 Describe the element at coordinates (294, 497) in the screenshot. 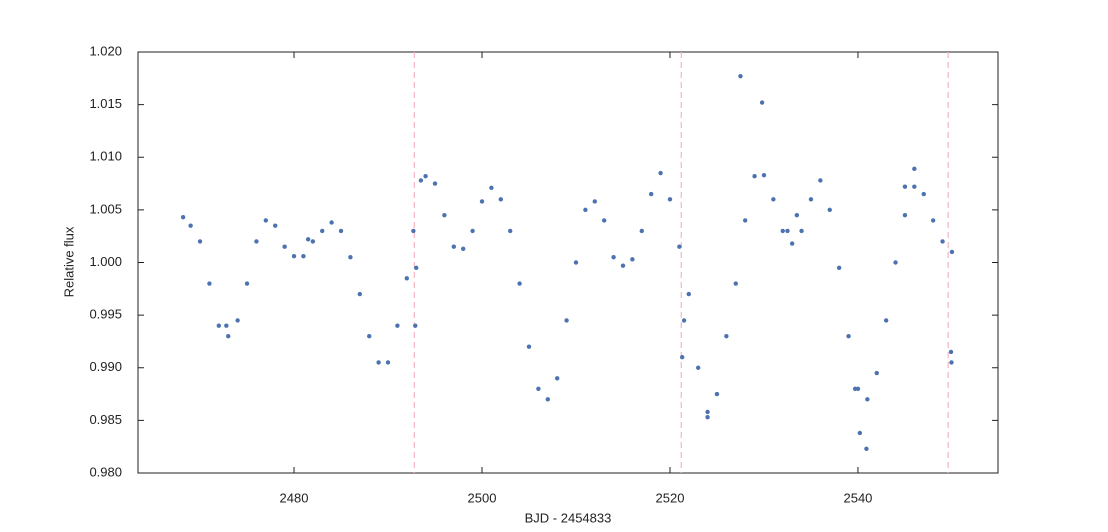

I see `x-tick-label: 2480` at that location.